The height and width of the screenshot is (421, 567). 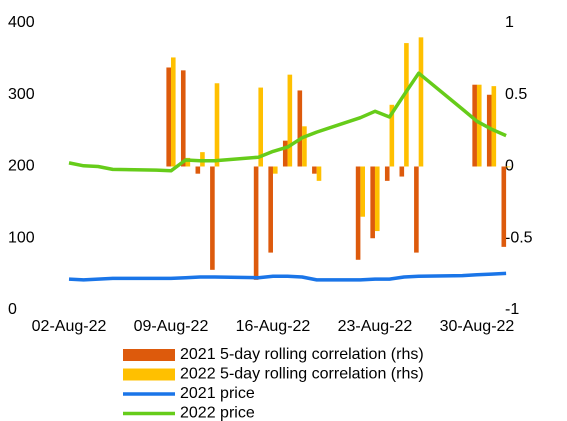 What do you see at coordinates (217, 413) in the screenshot?
I see `legend-label: 2022 price` at bounding box center [217, 413].